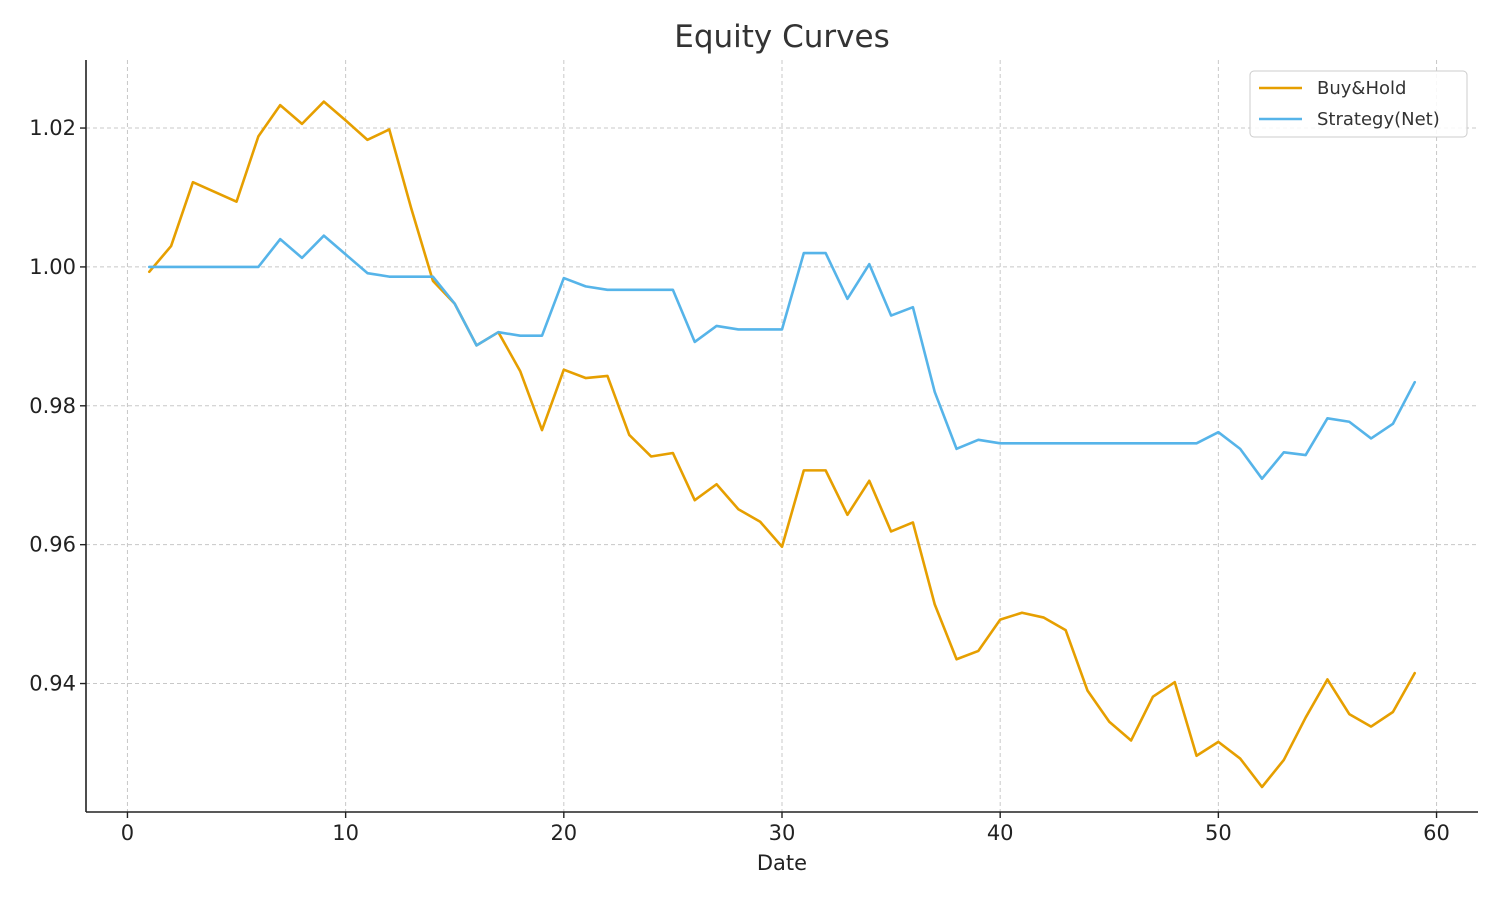 The image size is (1500, 900). Describe the element at coordinates (1361, 88) in the screenshot. I see `legend-label-buy-hold: Buy&Hold` at that location.